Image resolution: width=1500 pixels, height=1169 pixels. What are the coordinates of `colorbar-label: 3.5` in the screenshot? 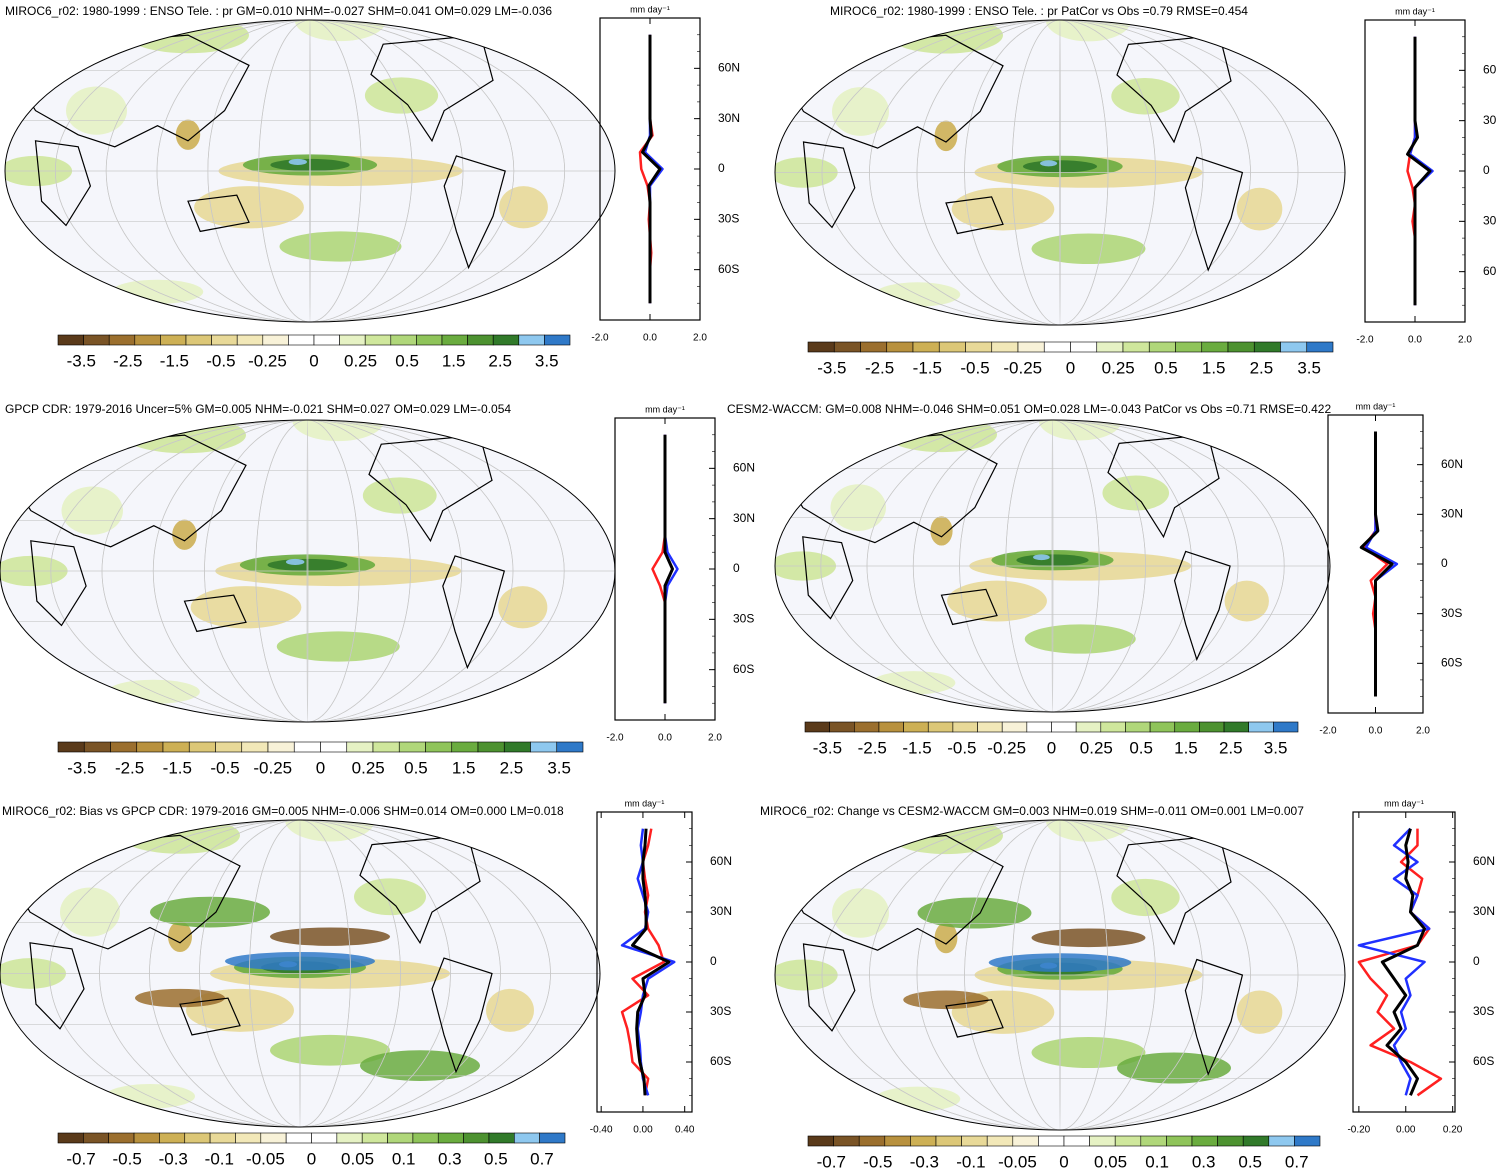 It's located at (547, 360).